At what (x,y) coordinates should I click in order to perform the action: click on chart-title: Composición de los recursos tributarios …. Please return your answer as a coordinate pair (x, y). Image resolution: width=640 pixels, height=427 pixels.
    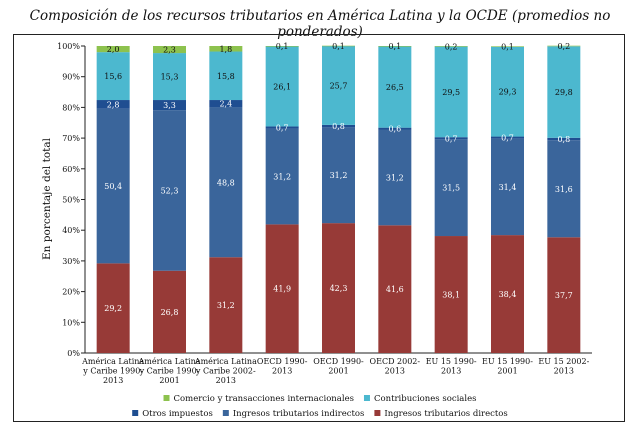
    Looking at the image, I should click on (320, 24).